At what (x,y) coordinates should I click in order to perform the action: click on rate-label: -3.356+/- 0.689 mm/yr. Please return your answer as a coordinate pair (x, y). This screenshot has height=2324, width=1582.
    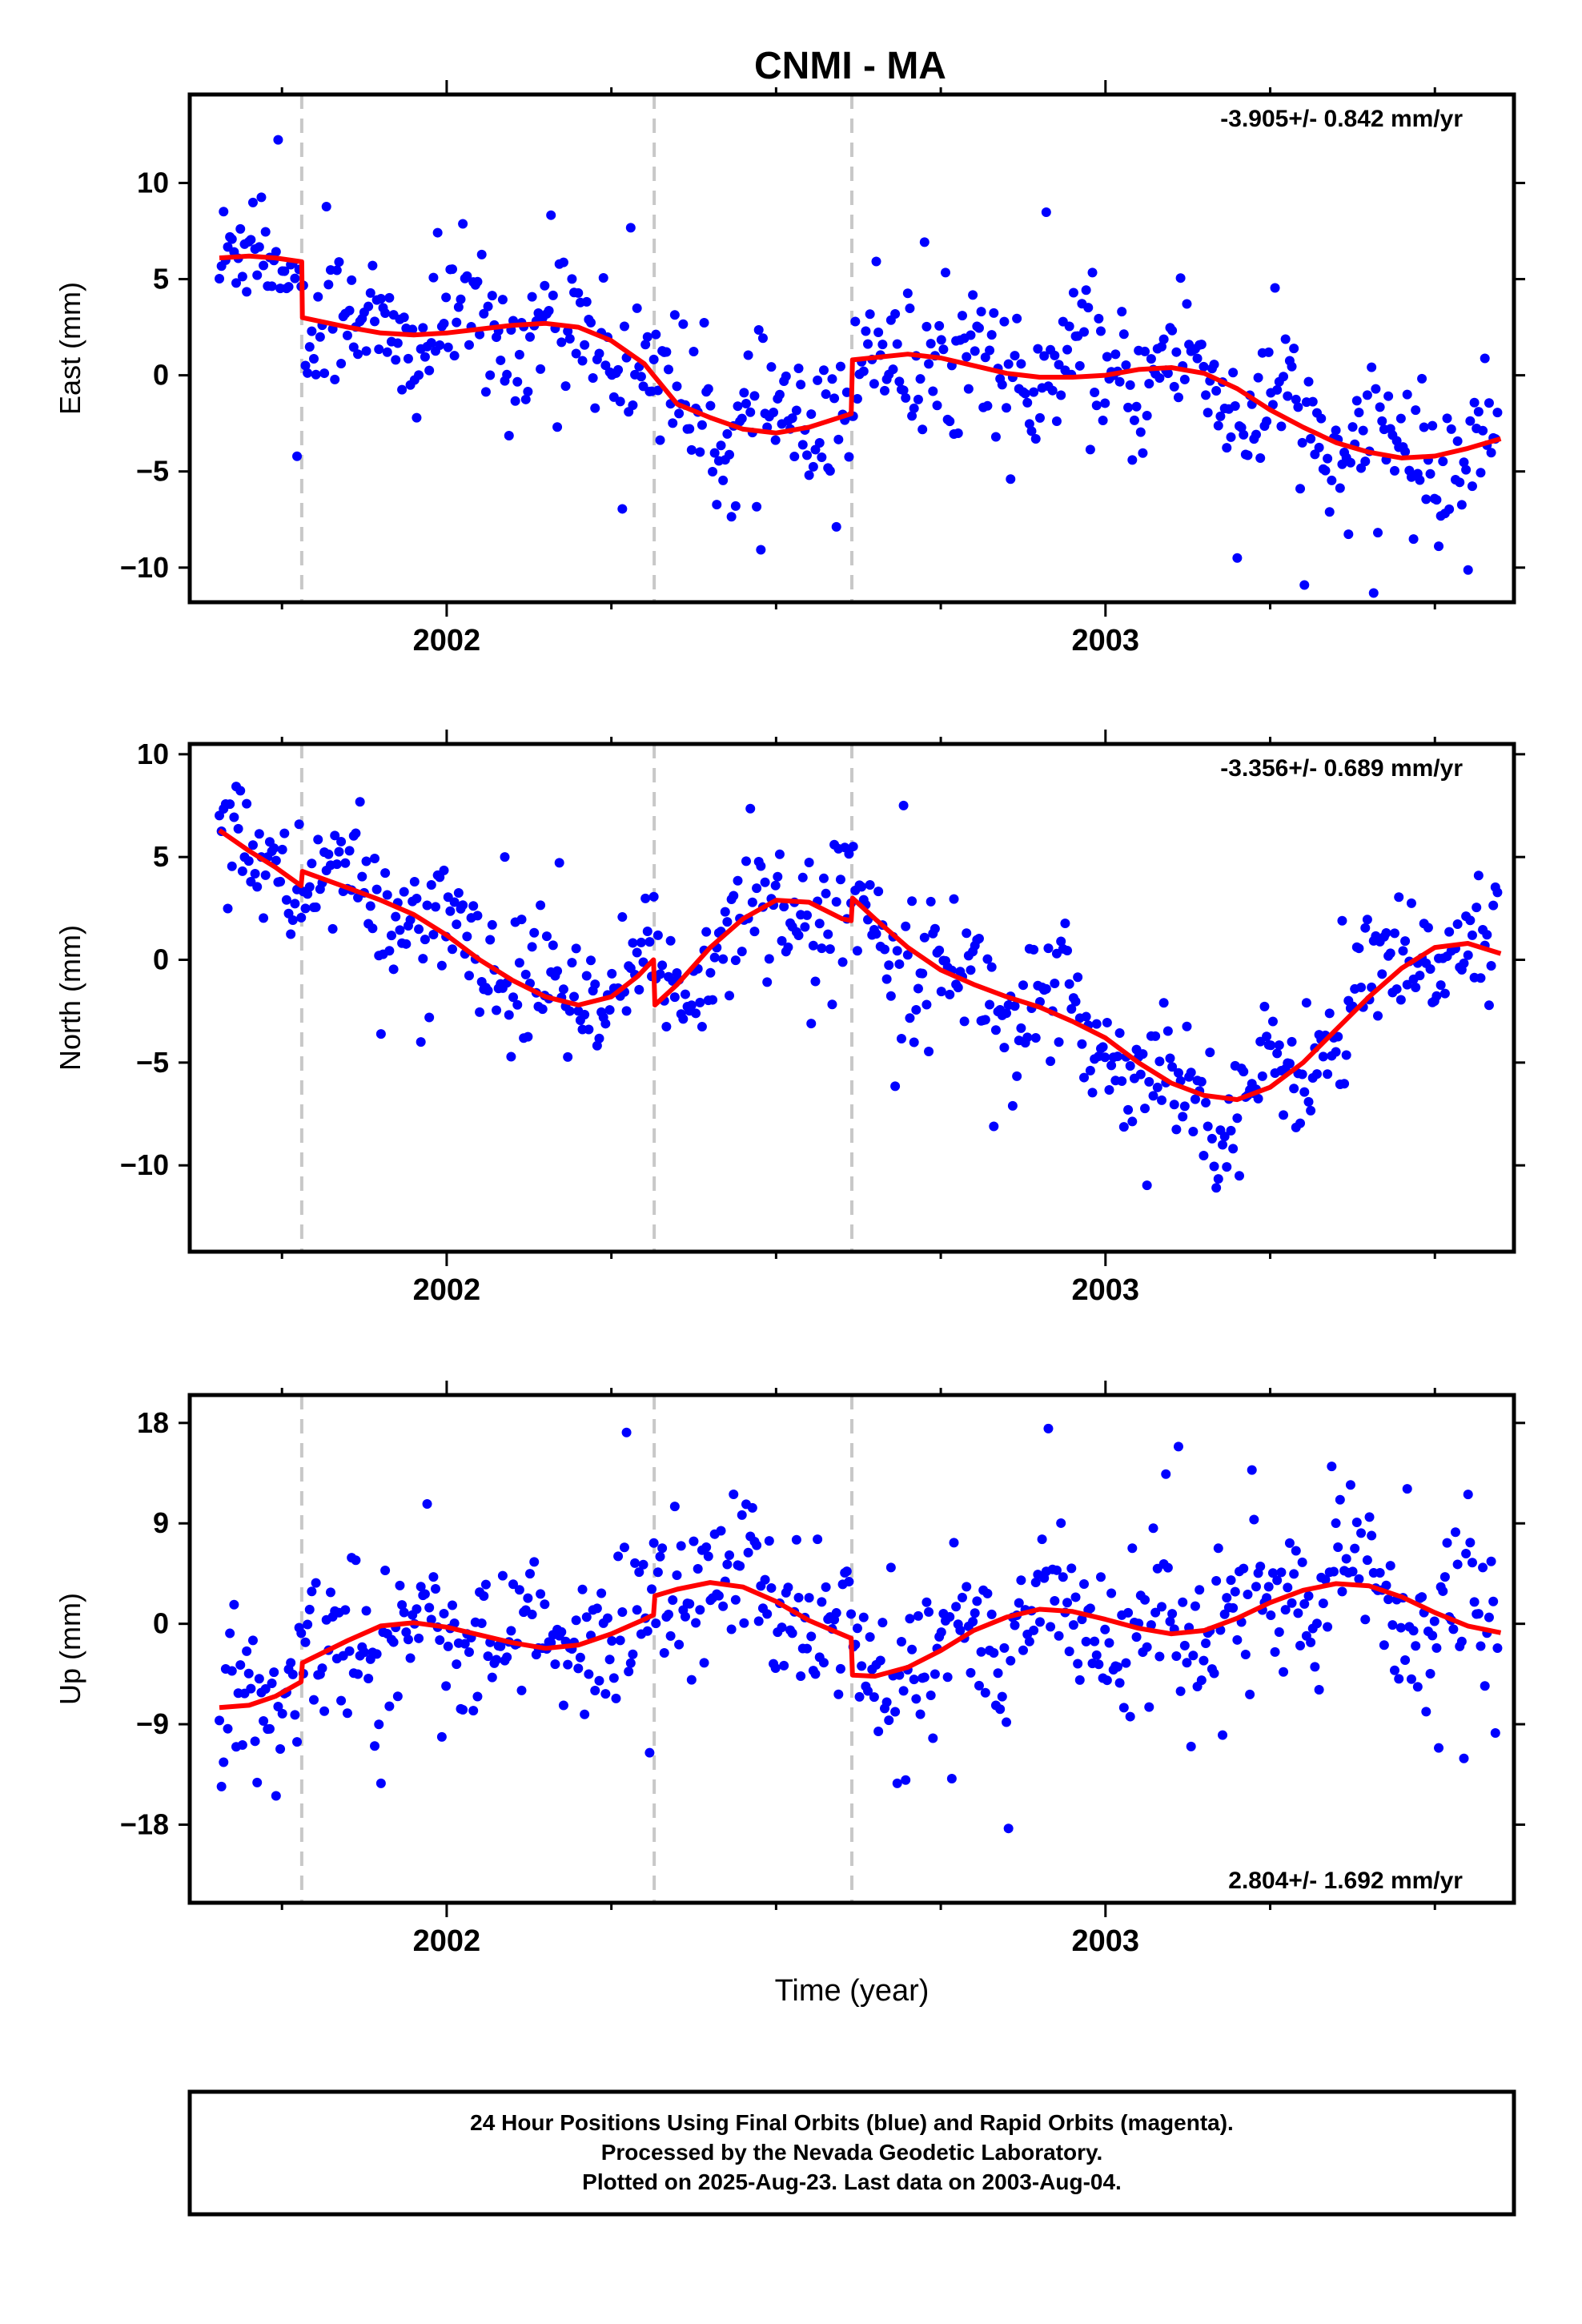
    Looking at the image, I should click on (1341, 768).